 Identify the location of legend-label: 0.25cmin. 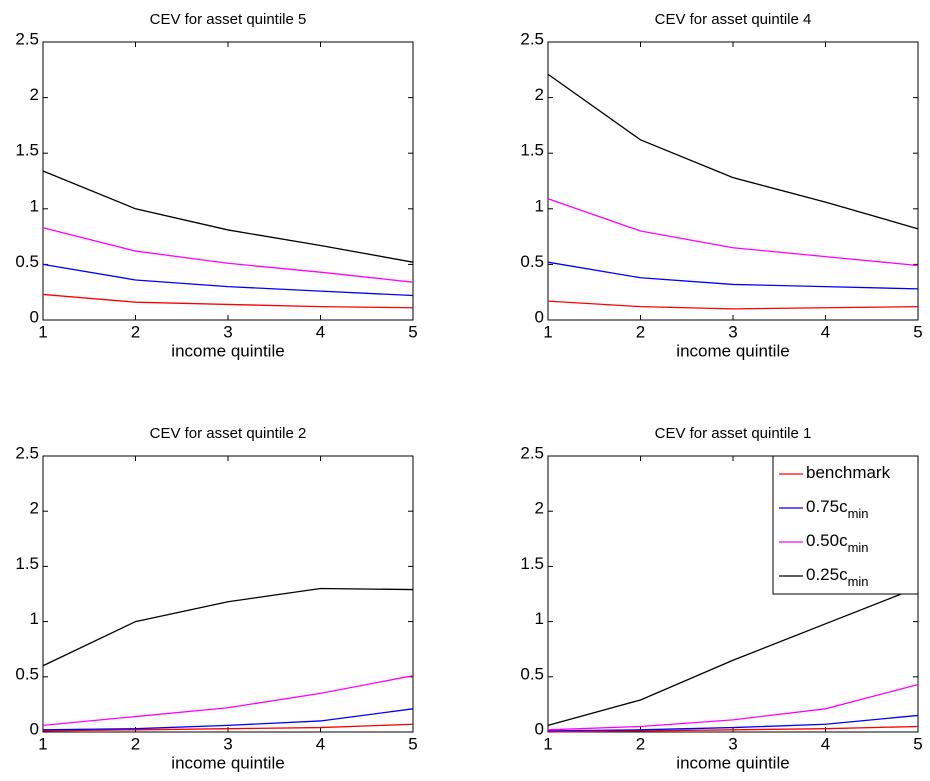
(837, 577).